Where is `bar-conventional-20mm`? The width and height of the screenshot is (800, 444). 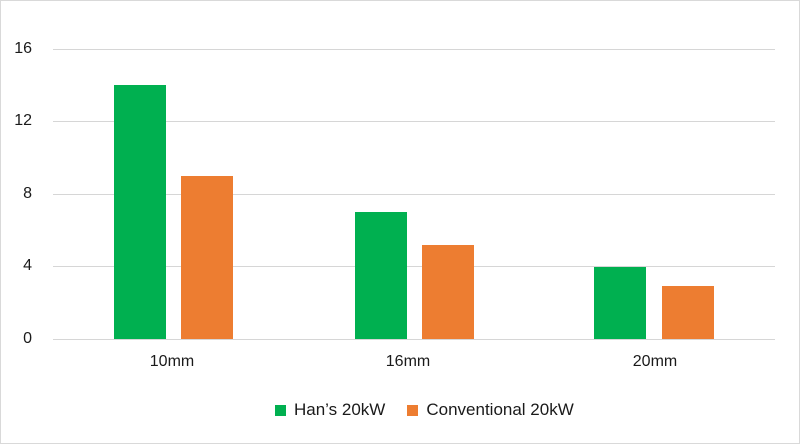
bar-conventional-20mm is located at coordinates (688, 312).